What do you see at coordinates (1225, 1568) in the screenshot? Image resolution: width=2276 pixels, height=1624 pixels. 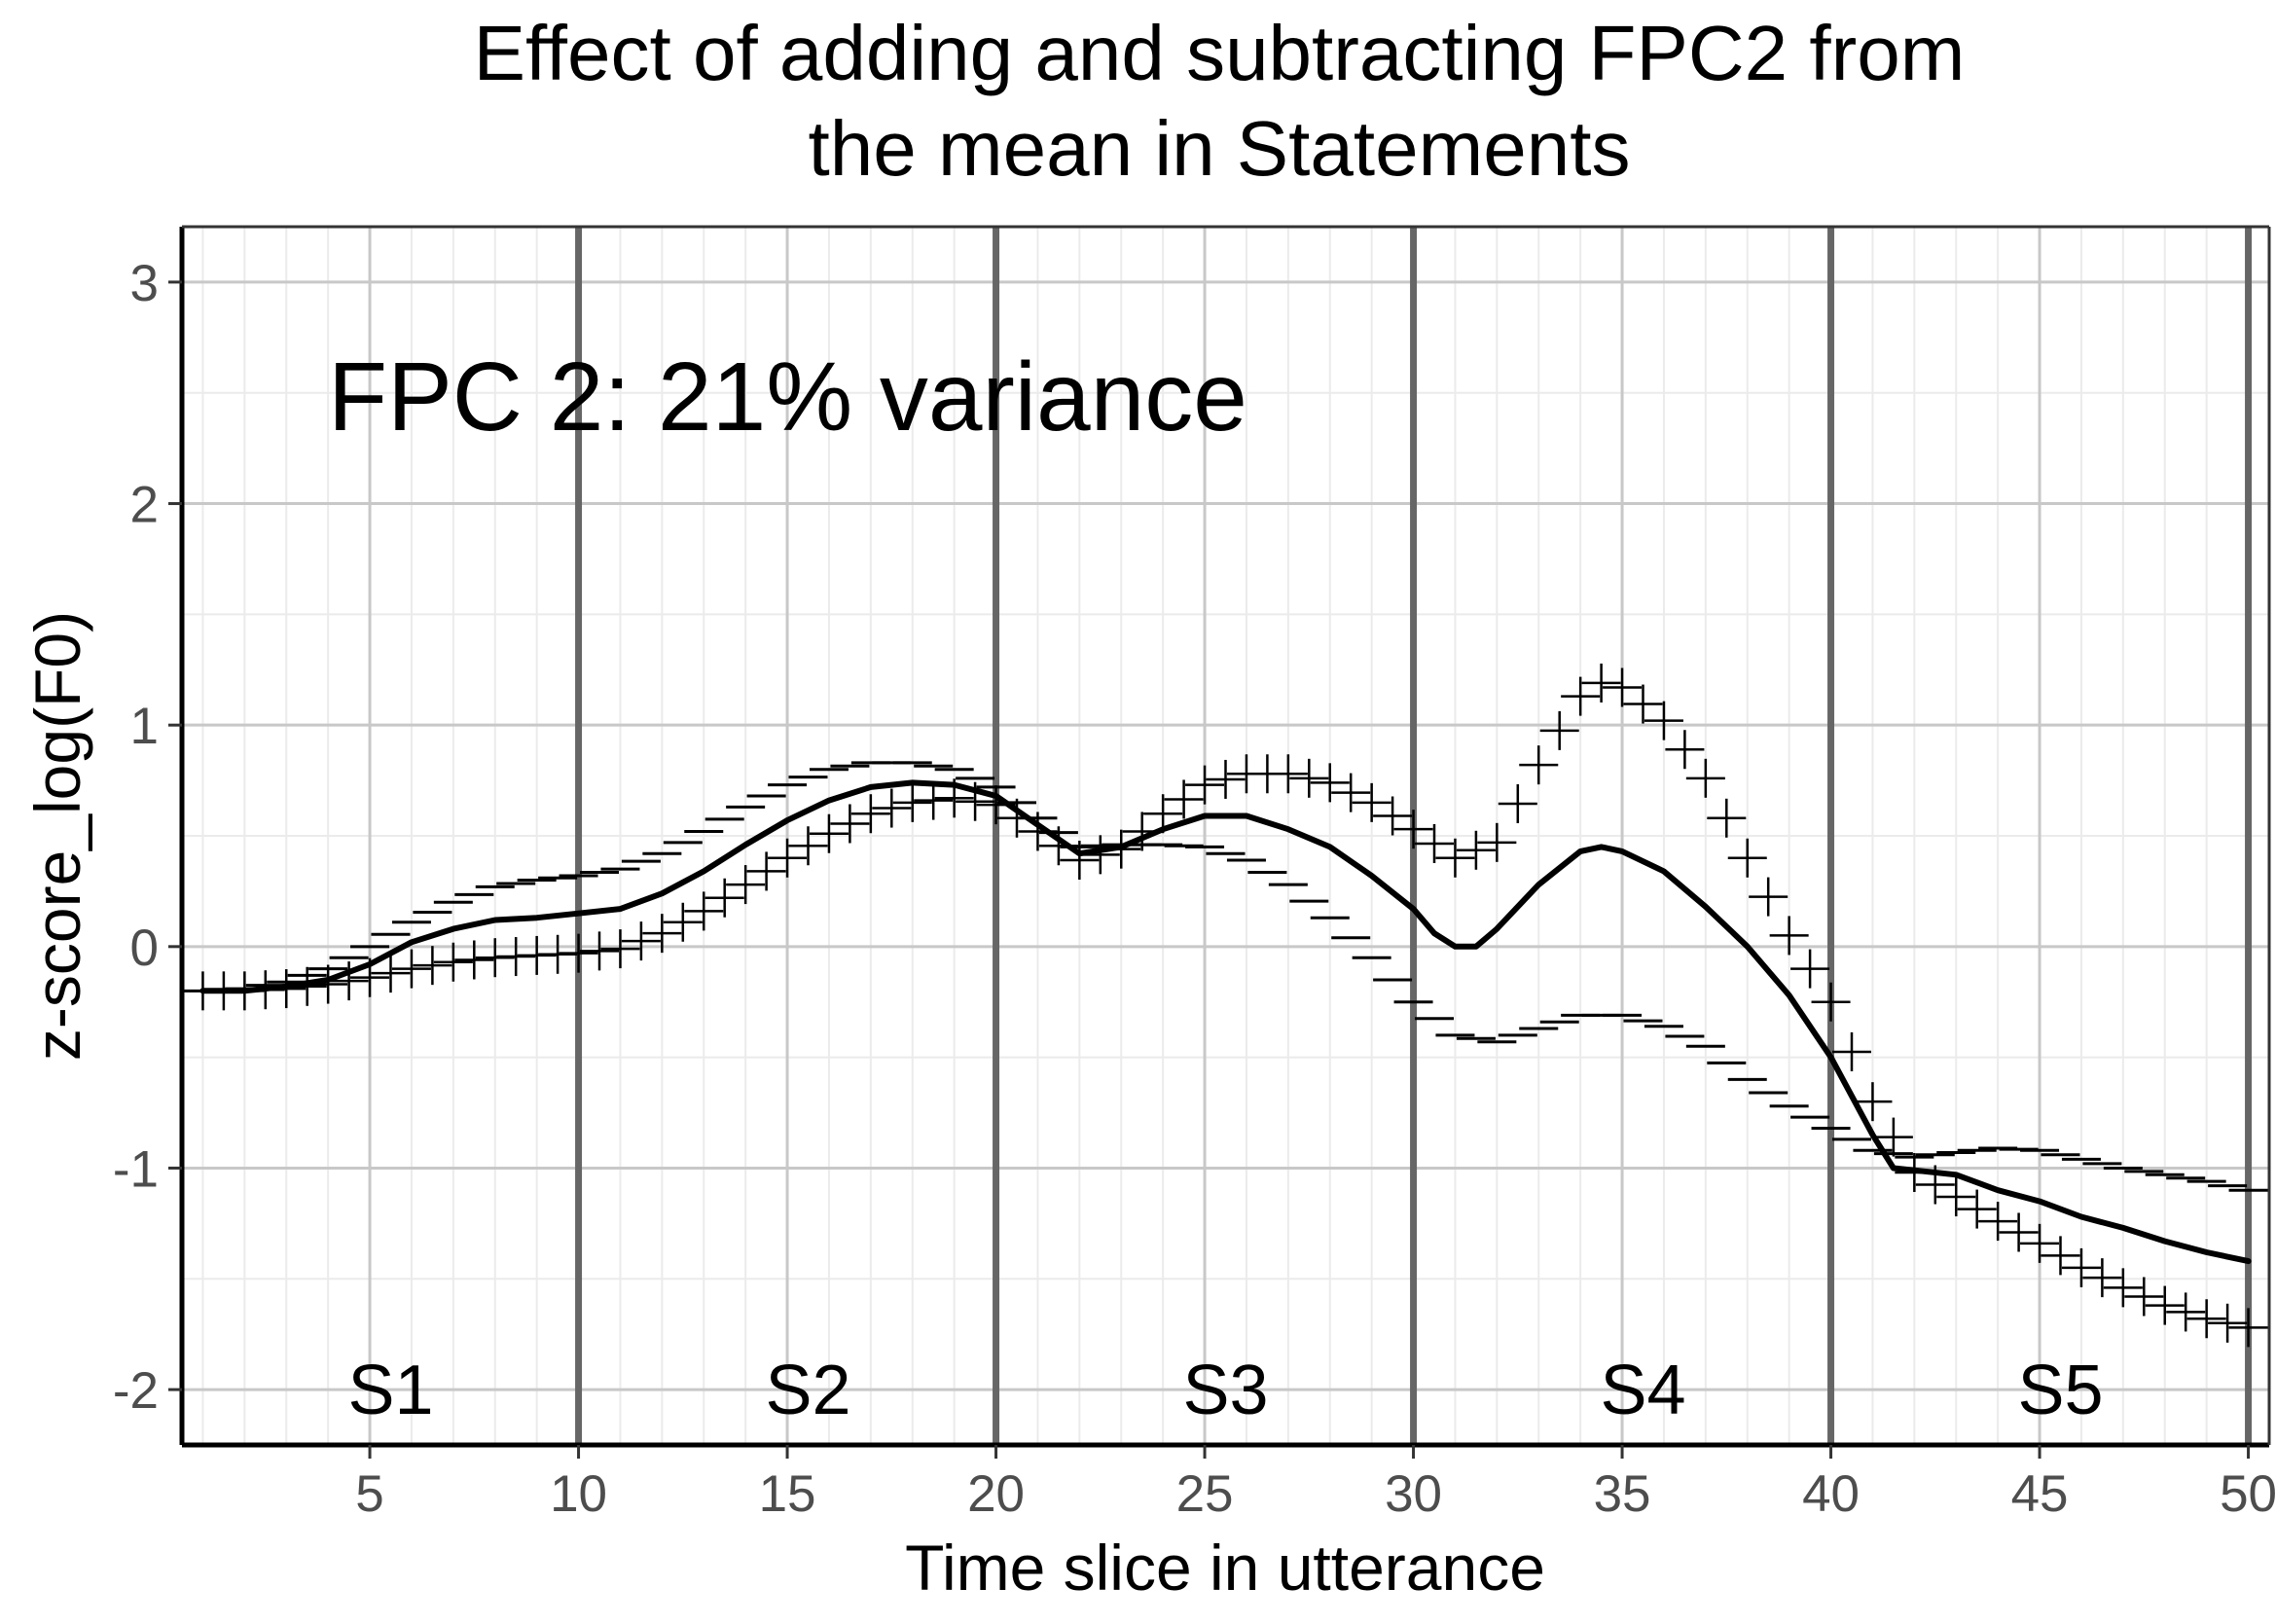 I see `x-axis-title: Time slice in utterance` at bounding box center [1225, 1568].